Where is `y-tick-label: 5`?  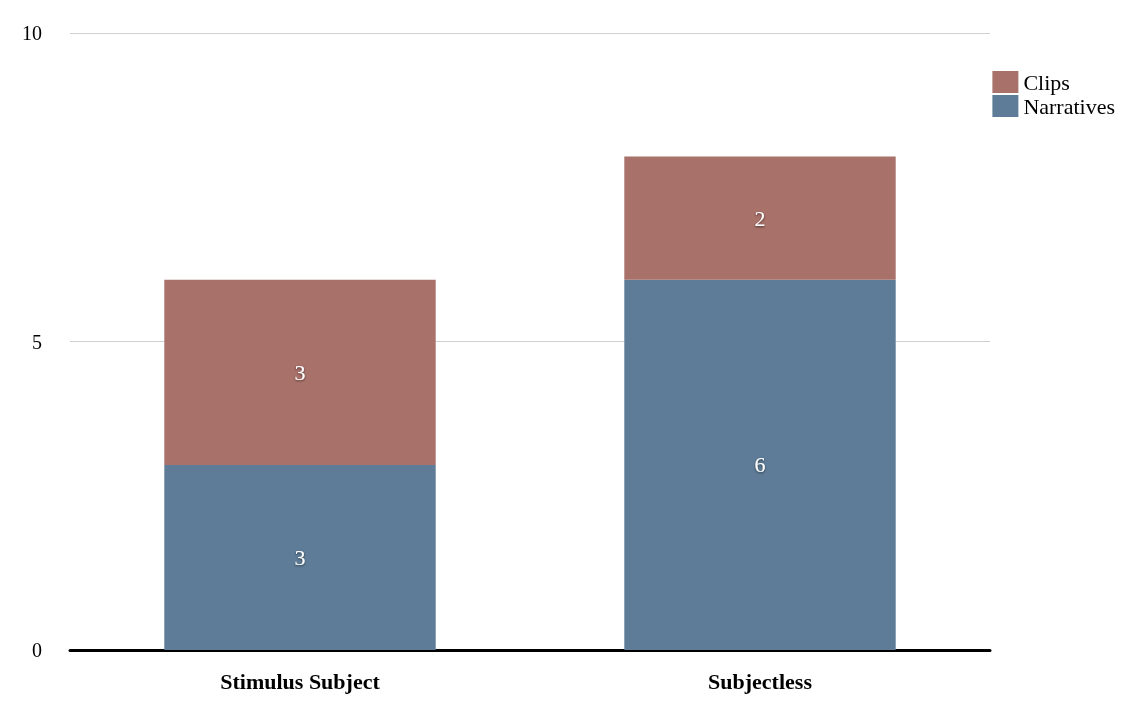
y-tick-label: 5 is located at coordinates (37, 341).